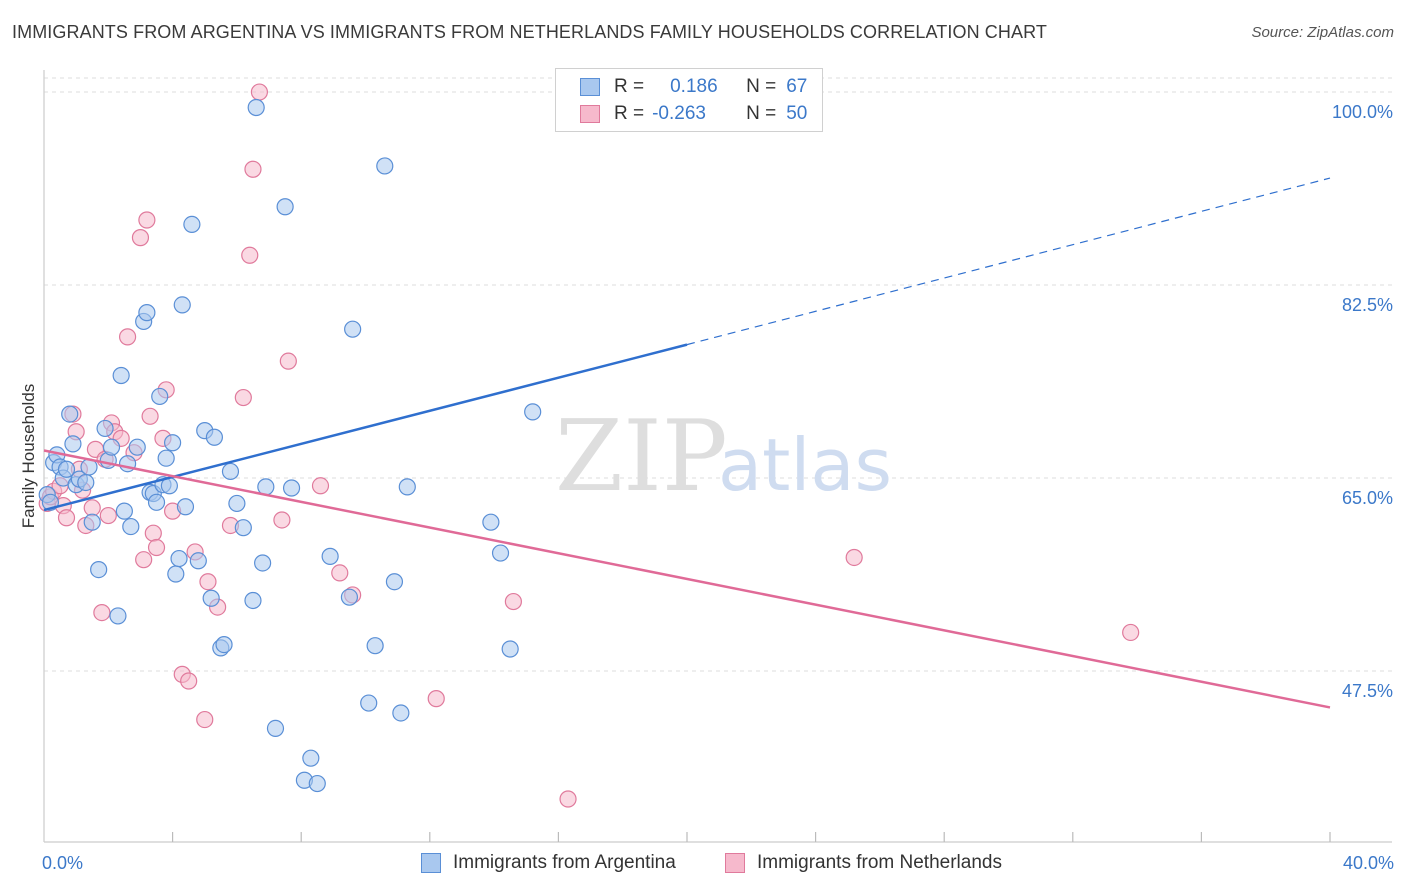  Describe the element at coordinates (1362, 112) in the screenshot. I see `y-tick-label: 100.0%` at that location.